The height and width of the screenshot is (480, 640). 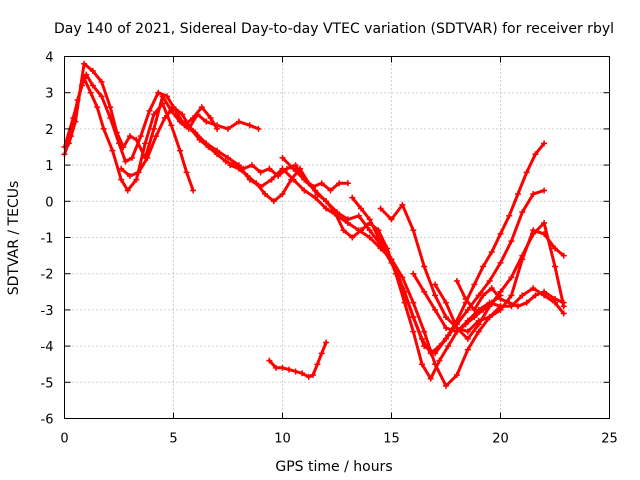 I want to click on x-tick-label: 15, so click(x=391, y=439).